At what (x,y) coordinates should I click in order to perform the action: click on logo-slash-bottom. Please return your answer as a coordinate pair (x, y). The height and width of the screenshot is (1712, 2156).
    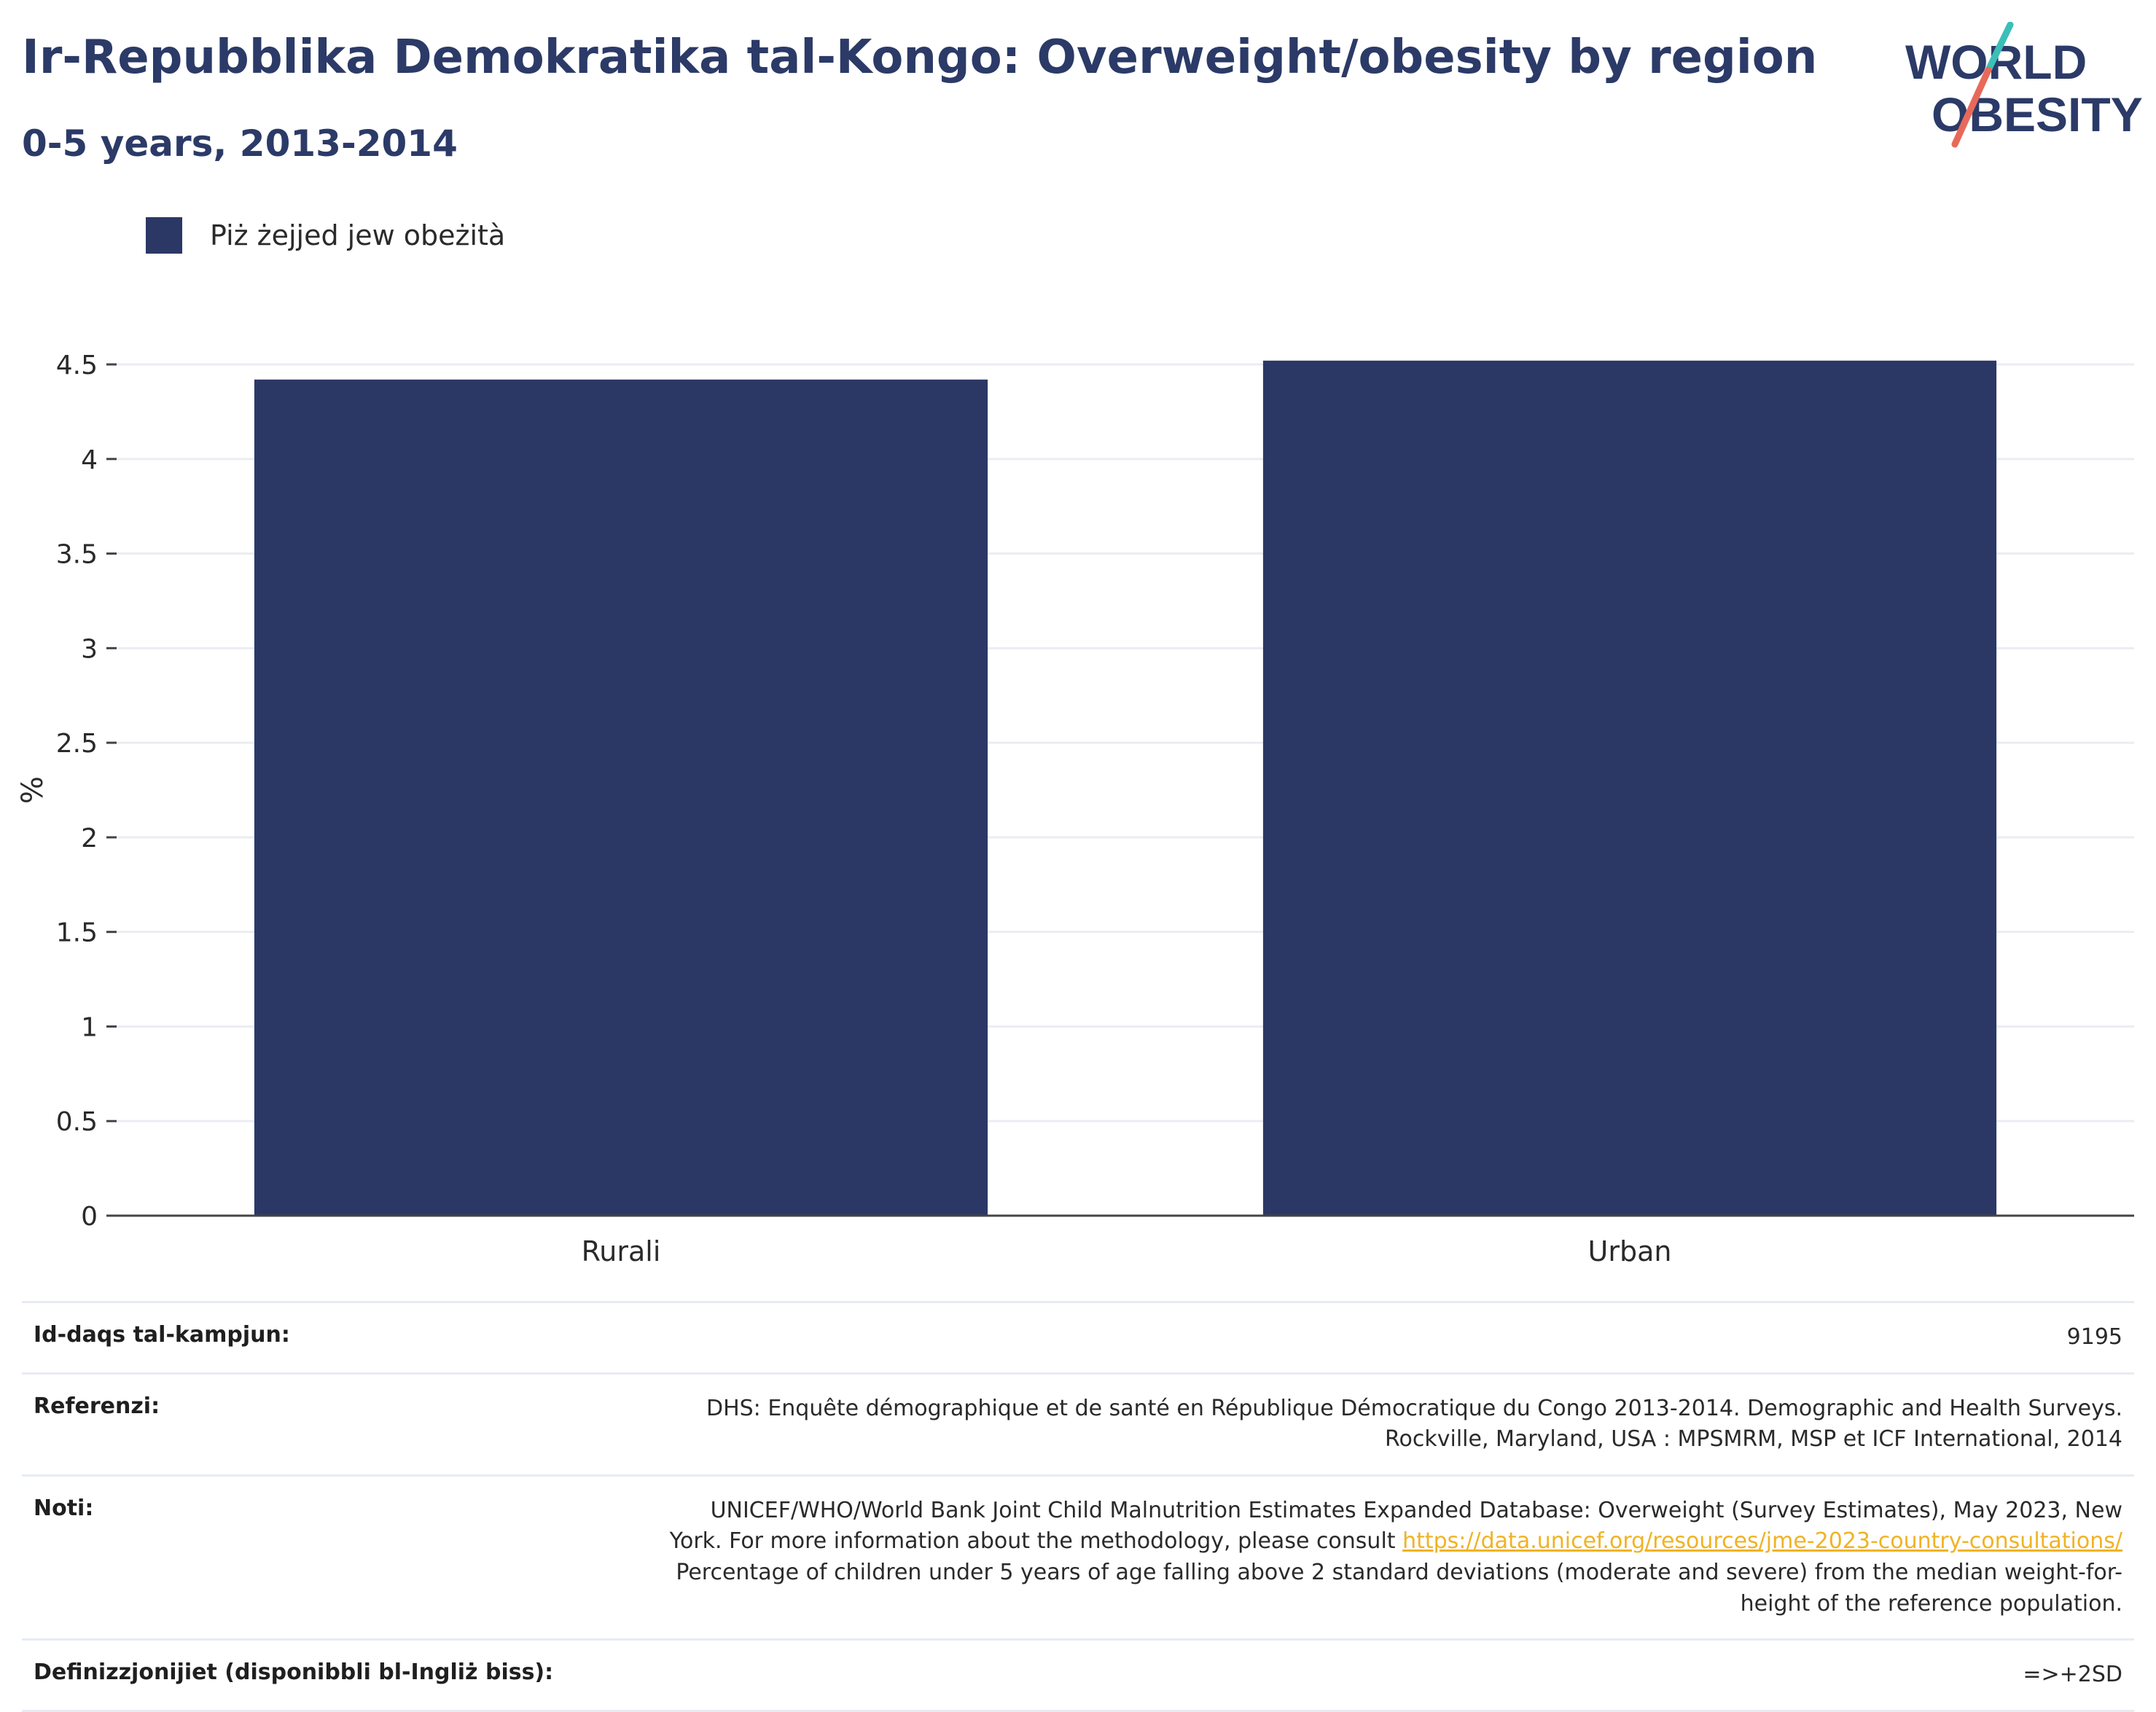
    Looking at the image, I should click on (1972, 107).